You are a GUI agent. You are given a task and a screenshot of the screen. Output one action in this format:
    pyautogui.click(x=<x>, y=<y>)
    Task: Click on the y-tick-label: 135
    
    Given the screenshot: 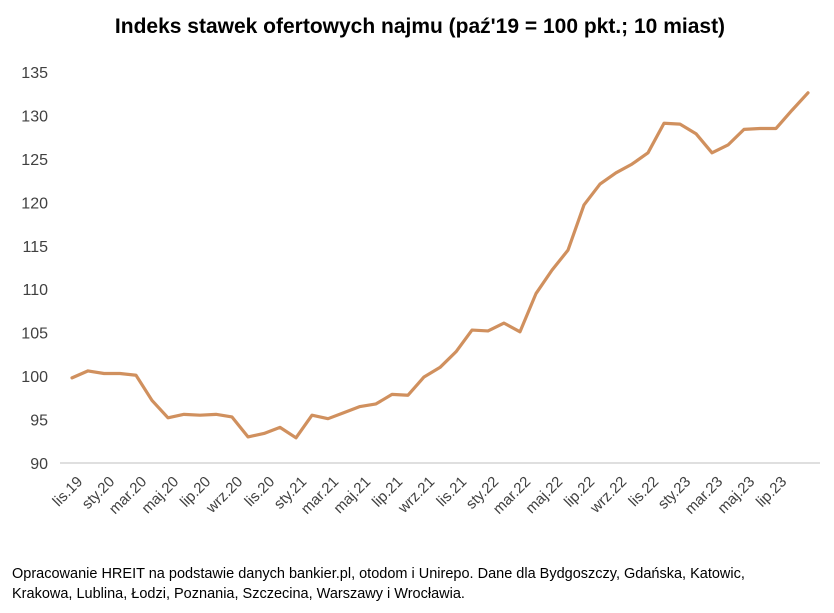 What is the action you would take?
    pyautogui.click(x=34, y=73)
    